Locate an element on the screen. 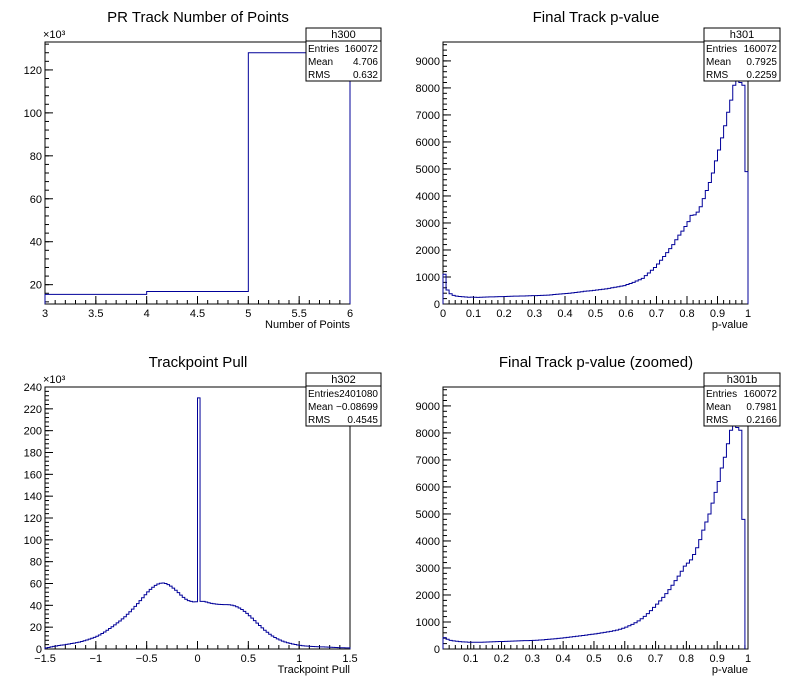  stats-box: h302 Entries 2401080 Mean −0.08699 RMS 0.4545 is located at coordinates (343, 399).